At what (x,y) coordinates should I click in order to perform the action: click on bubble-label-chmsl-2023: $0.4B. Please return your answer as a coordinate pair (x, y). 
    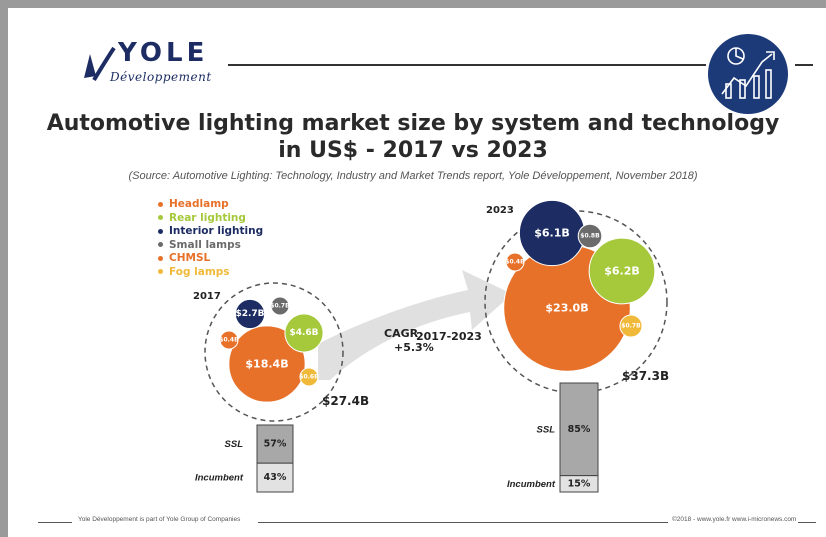
    Looking at the image, I should click on (515, 262).